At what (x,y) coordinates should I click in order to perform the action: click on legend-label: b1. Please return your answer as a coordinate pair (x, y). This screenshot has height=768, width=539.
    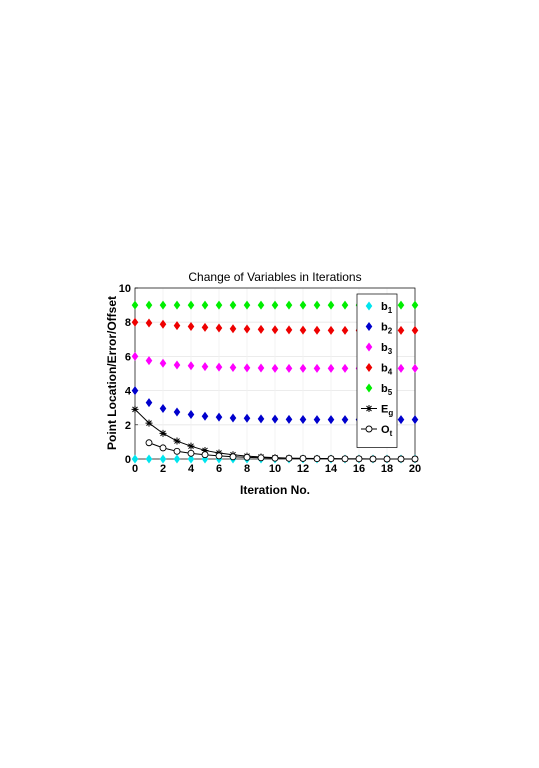
    Looking at the image, I should click on (387, 308).